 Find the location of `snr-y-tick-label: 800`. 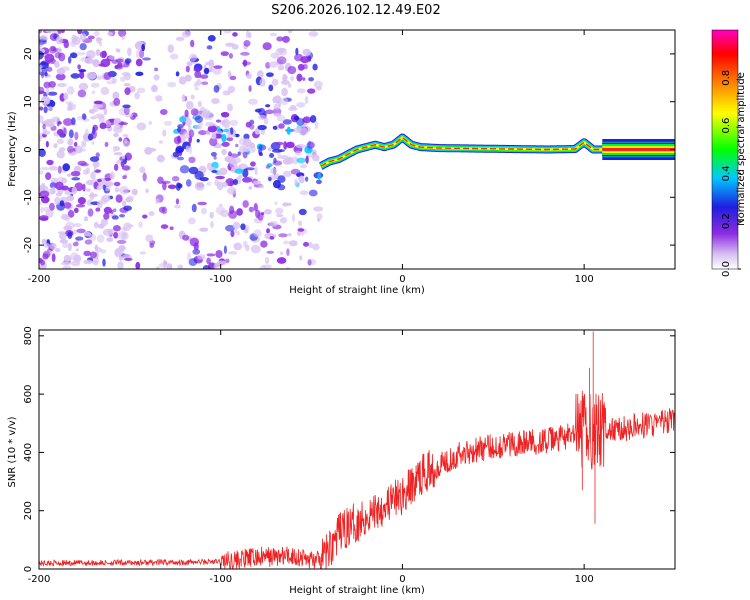

snr-y-tick-label: 800 is located at coordinates (28, 335).